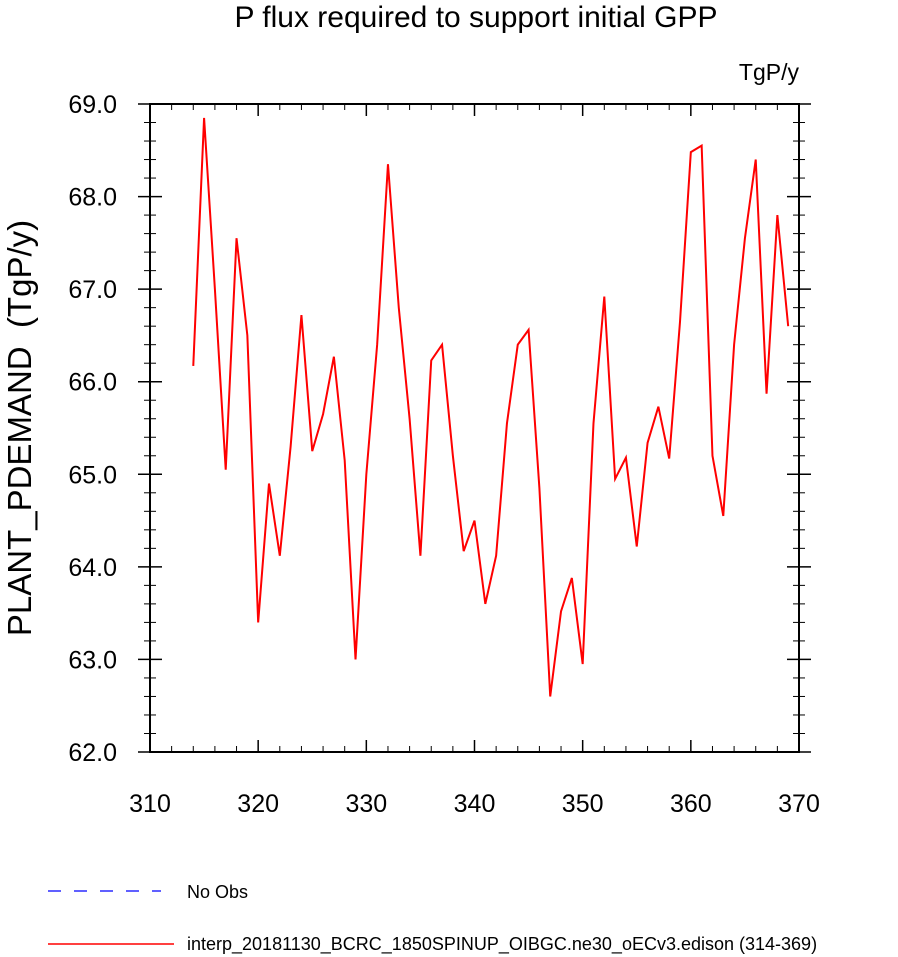 This screenshot has height=957, width=898. I want to click on y-tick-label: 63.0, so click(92, 660).